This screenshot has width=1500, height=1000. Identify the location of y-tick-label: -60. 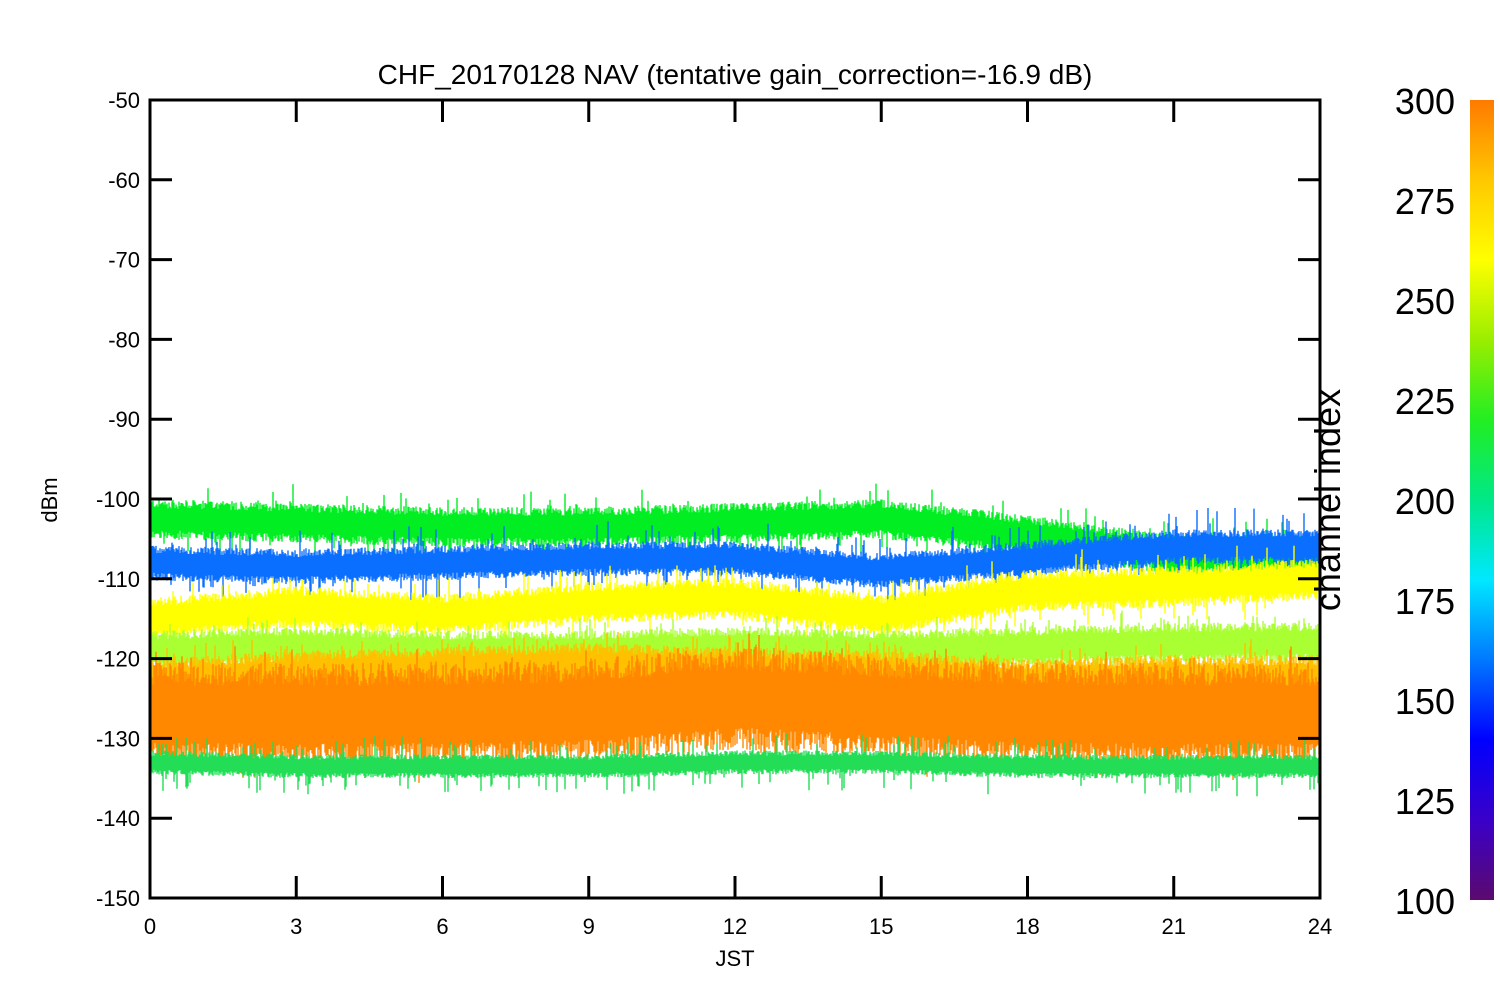
(124, 180).